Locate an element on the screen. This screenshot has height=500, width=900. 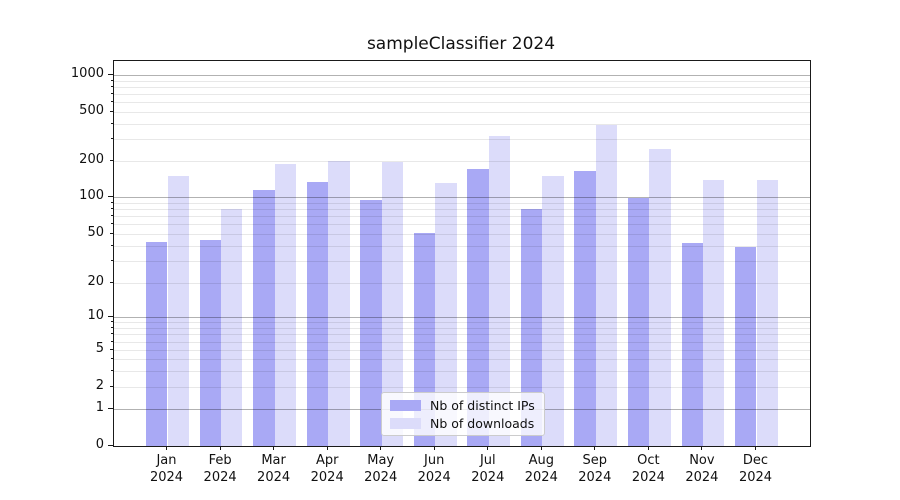
bar-distinct-ips-oct-2024 is located at coordinates (639, 322).